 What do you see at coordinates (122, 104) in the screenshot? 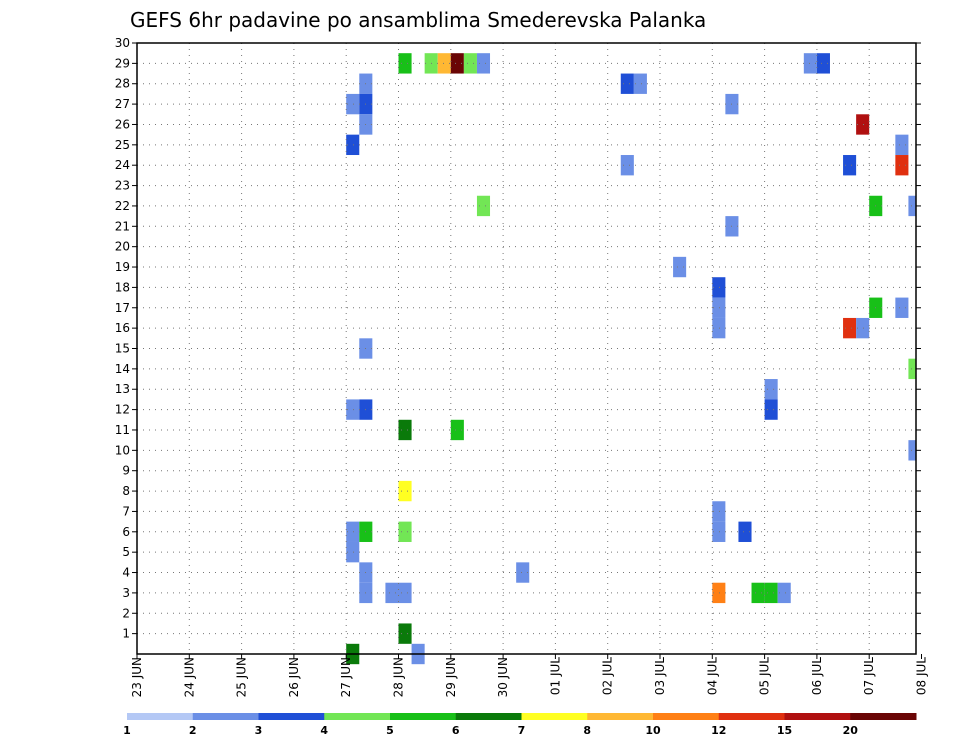
I see `y-tick-label: 27` at bounding box center [122, 104].